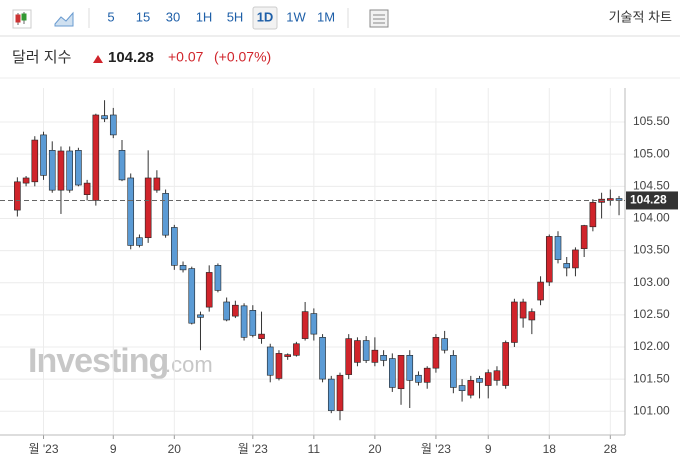 The width and height of the screenshot is (680, 467). What do you see at coordinates (173, 16) in the screenshot?
I see `interval-button: 30` at bounding box center [173, 16].